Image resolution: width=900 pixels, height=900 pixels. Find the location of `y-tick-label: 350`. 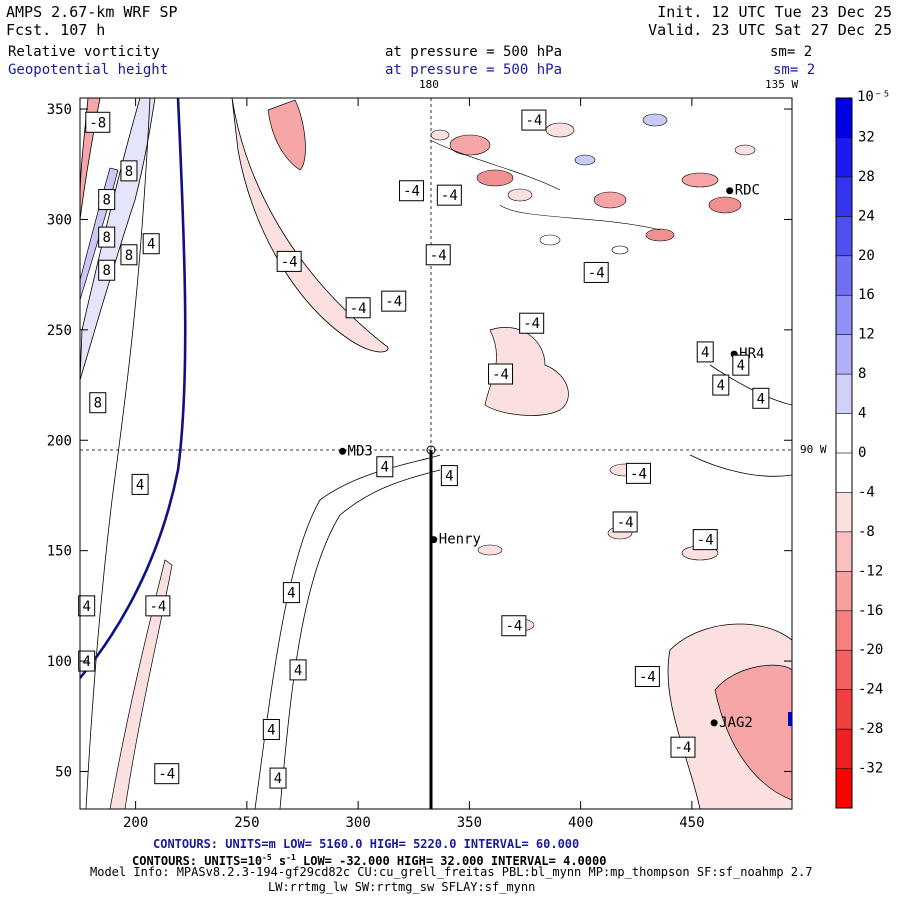

y-tick-label: 350 is located at coordinates (59, 110).